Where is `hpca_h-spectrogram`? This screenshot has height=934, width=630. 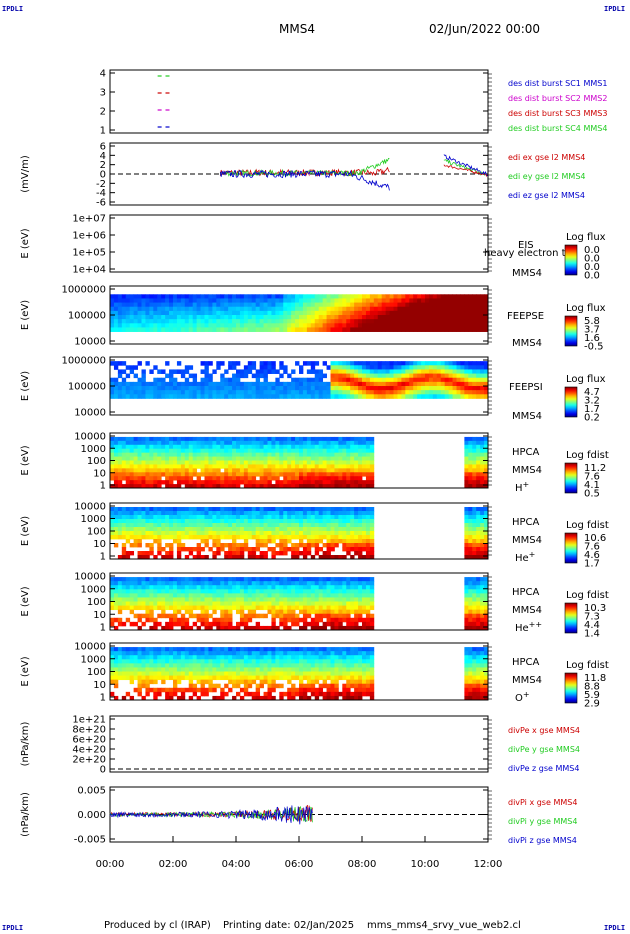 hpca_h-spectrogram is located at coordinates (299, 462).